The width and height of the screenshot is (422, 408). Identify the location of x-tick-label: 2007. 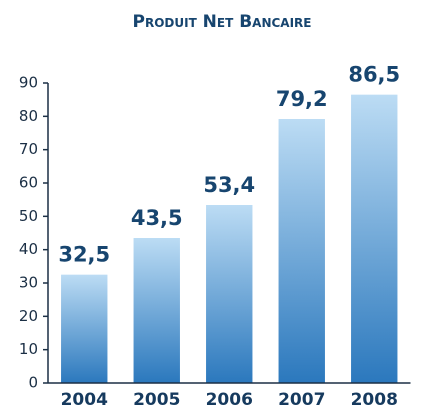
(301, 399).